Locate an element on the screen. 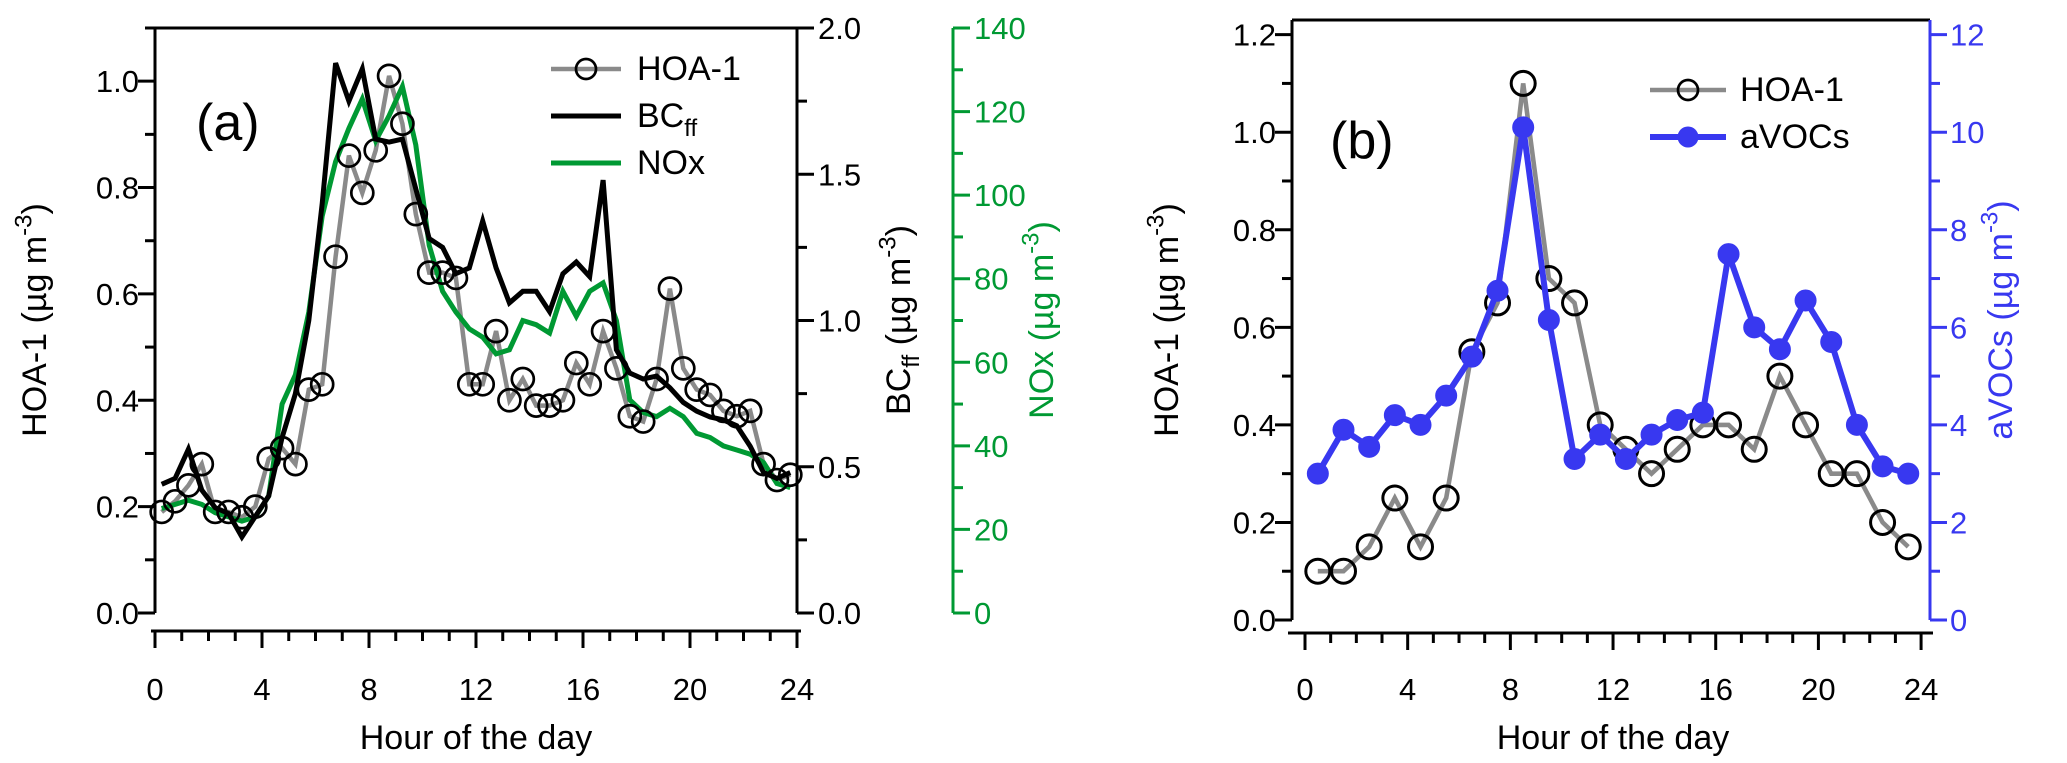 This screenshot has width=2067, height=763. legend-filled-circle-icon is located at coordinates (1688, 137).